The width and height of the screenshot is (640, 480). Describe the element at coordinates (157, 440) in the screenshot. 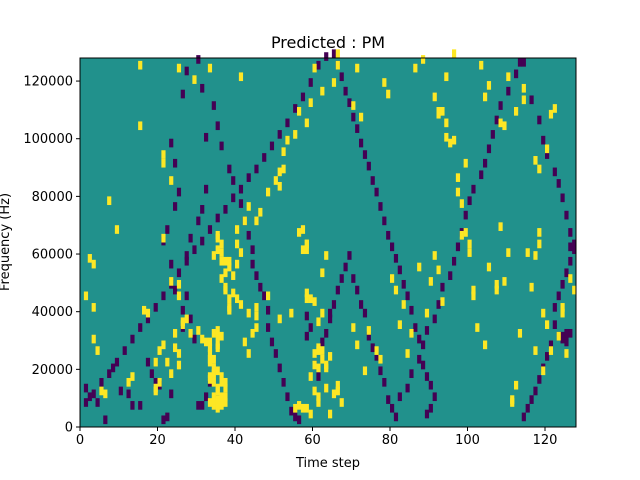

I see `x-tick-label: 20` at that location.